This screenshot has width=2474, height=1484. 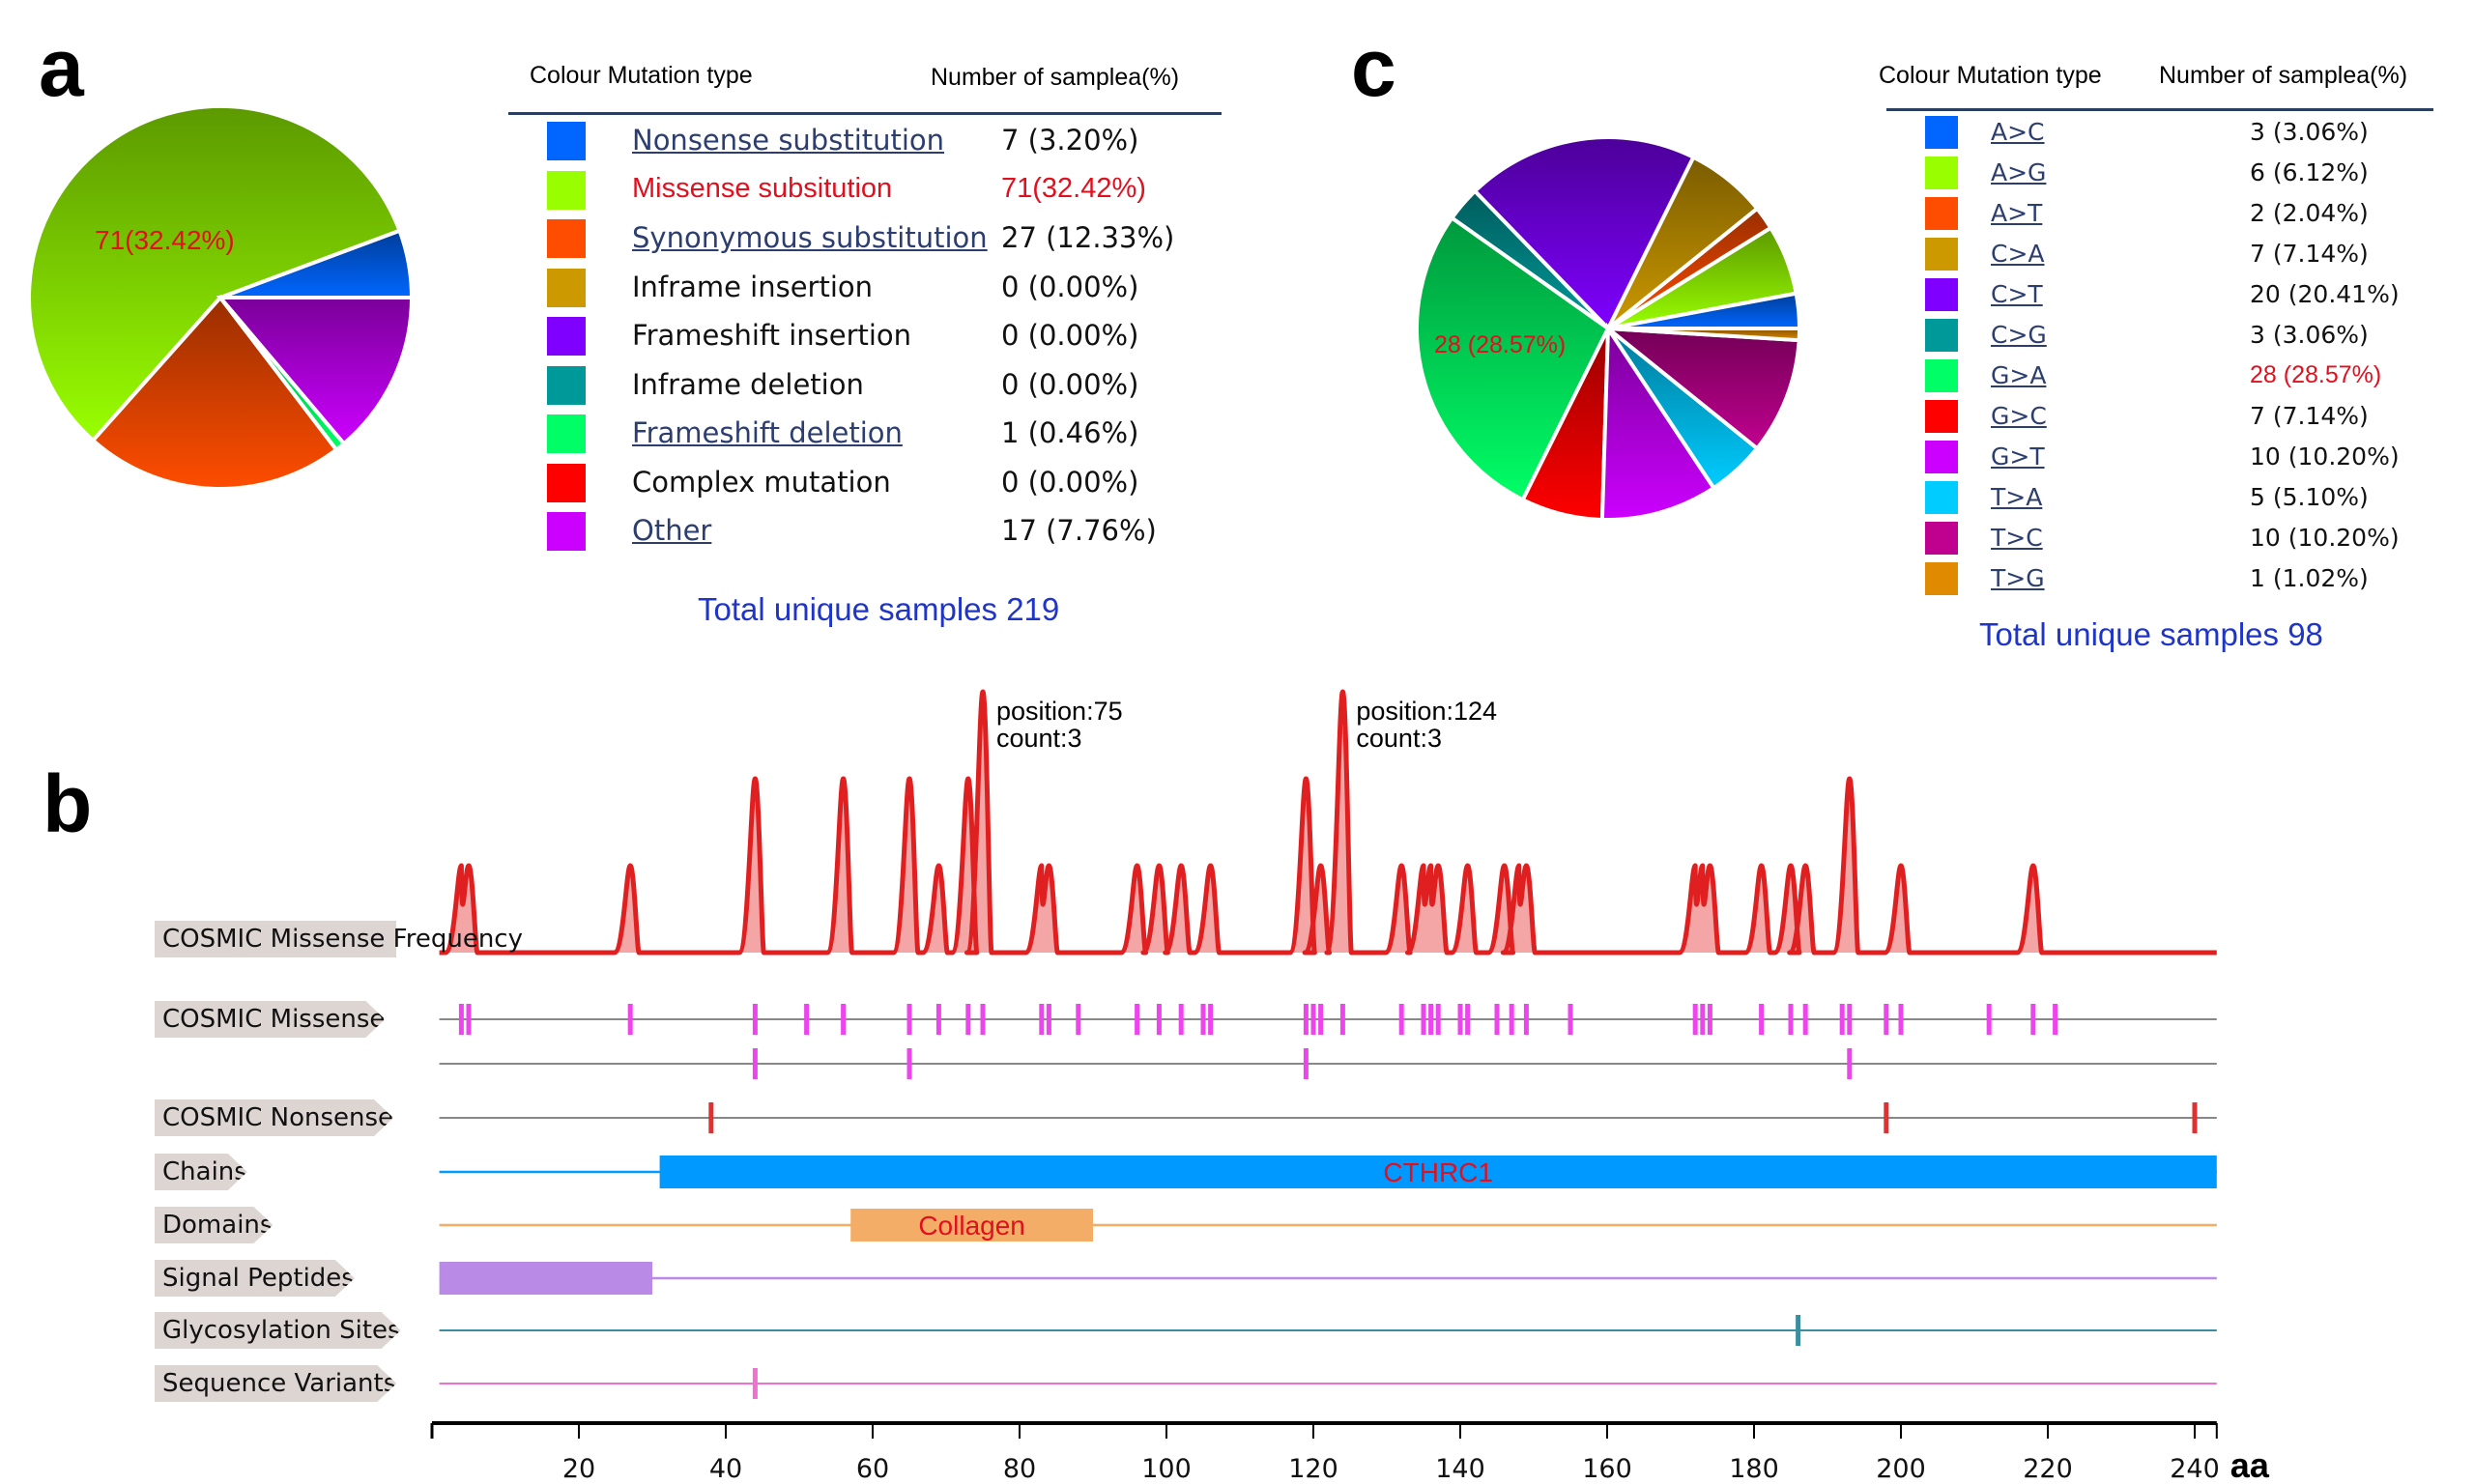 What do you see at coordinates (1328, 1331) in the screenshot?
I see `track-glycosylation-sites` at bounding box center [1328, 1331].